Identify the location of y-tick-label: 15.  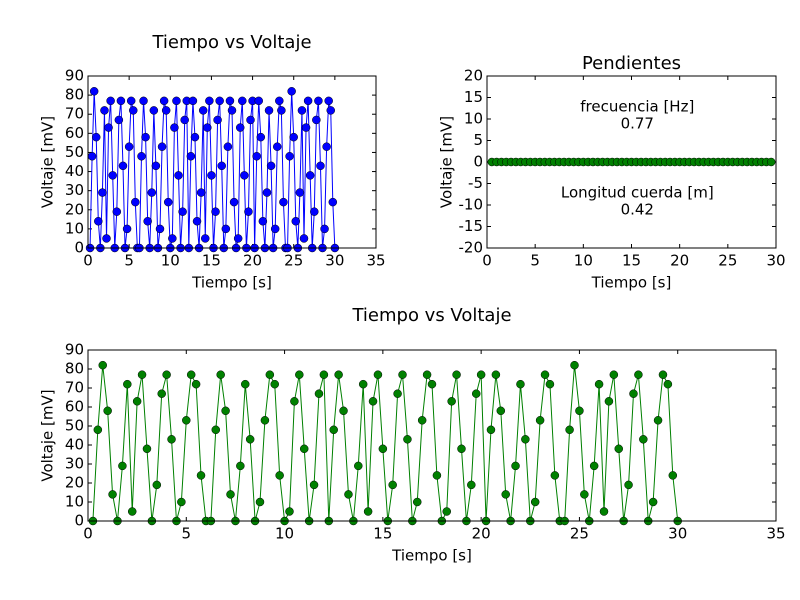
(473, 97).